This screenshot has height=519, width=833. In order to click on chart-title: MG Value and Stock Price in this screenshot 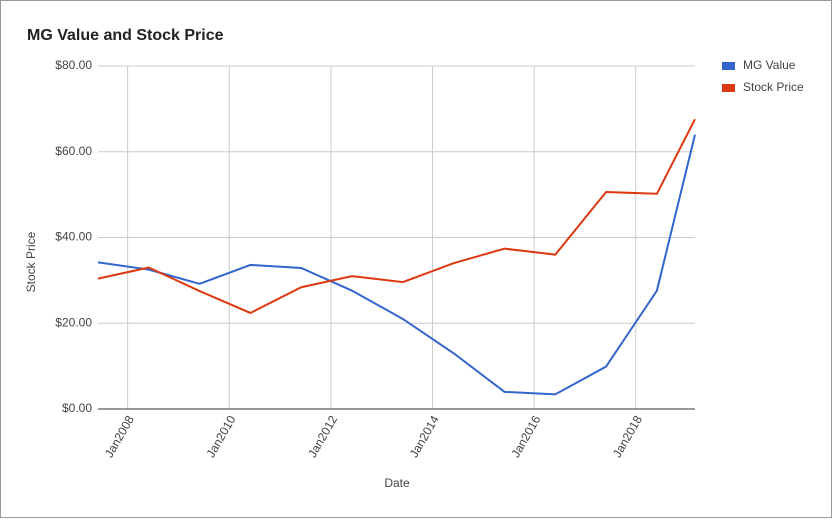, I will do `click(125, 35)`.